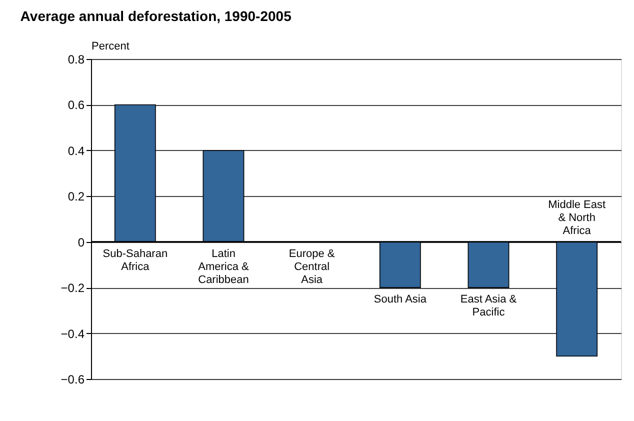  What do you see at coordinates (81, 242) in the screenshot?
I see `y-tick-label: 0` at bounding box center [81, 242].